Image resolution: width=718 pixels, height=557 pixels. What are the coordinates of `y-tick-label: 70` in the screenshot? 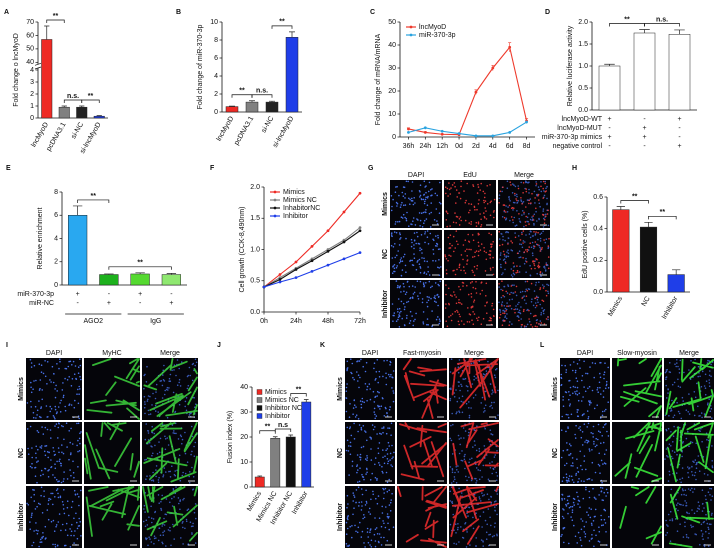 It's located at (30, 22).